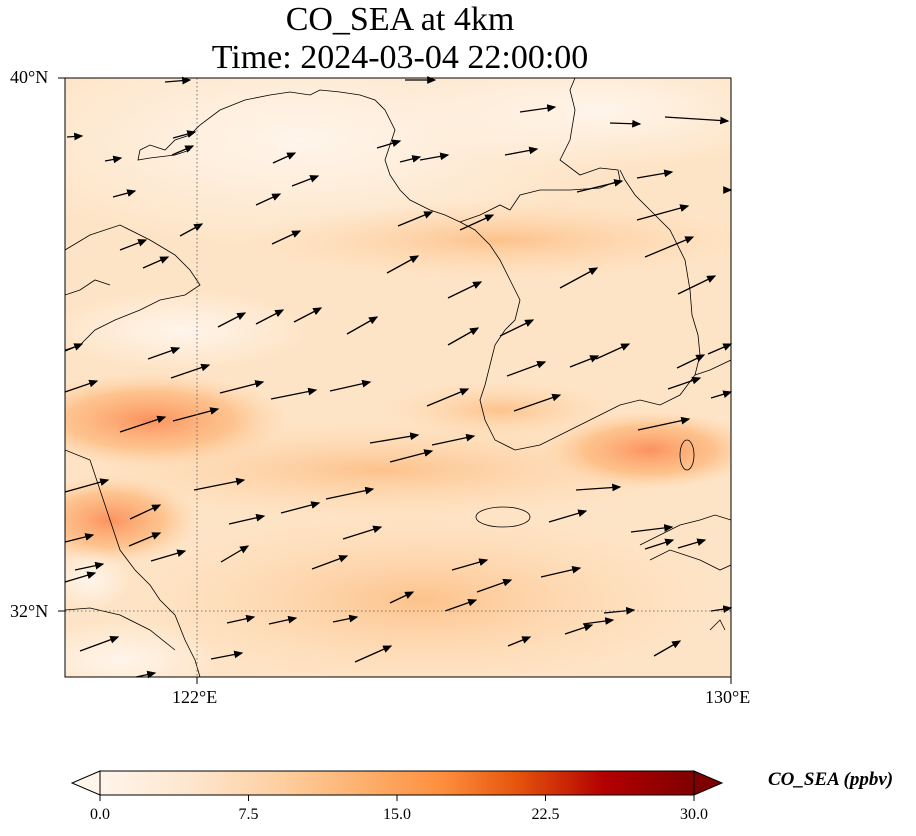 The width and height of the screenshot is (916, 836). Describe the element at coordinates (397, 783) in the screenshot. I see `colorbar-gradient` at that location.